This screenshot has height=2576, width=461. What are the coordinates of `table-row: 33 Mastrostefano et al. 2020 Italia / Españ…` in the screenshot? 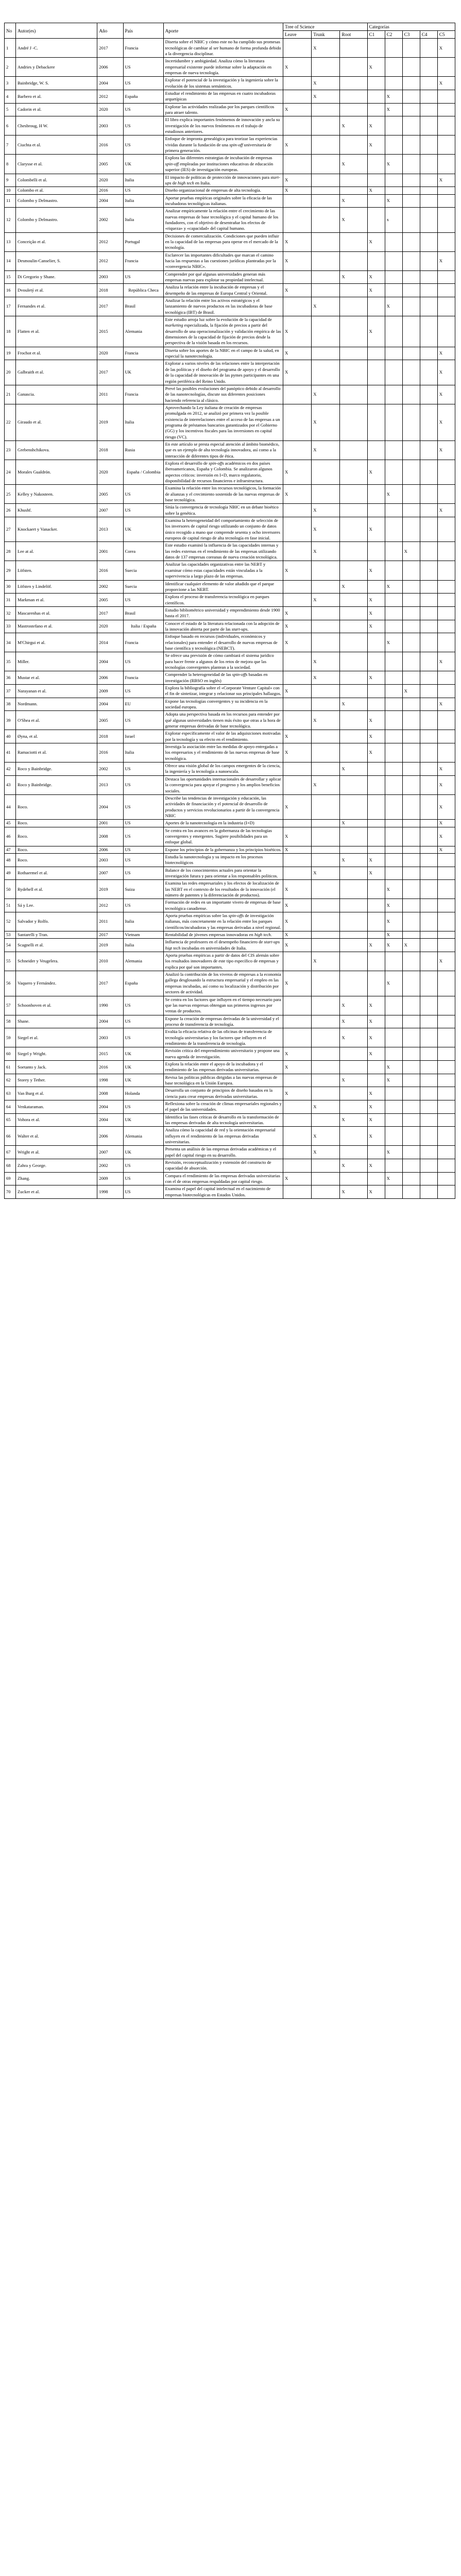 It's located at (230, 626).